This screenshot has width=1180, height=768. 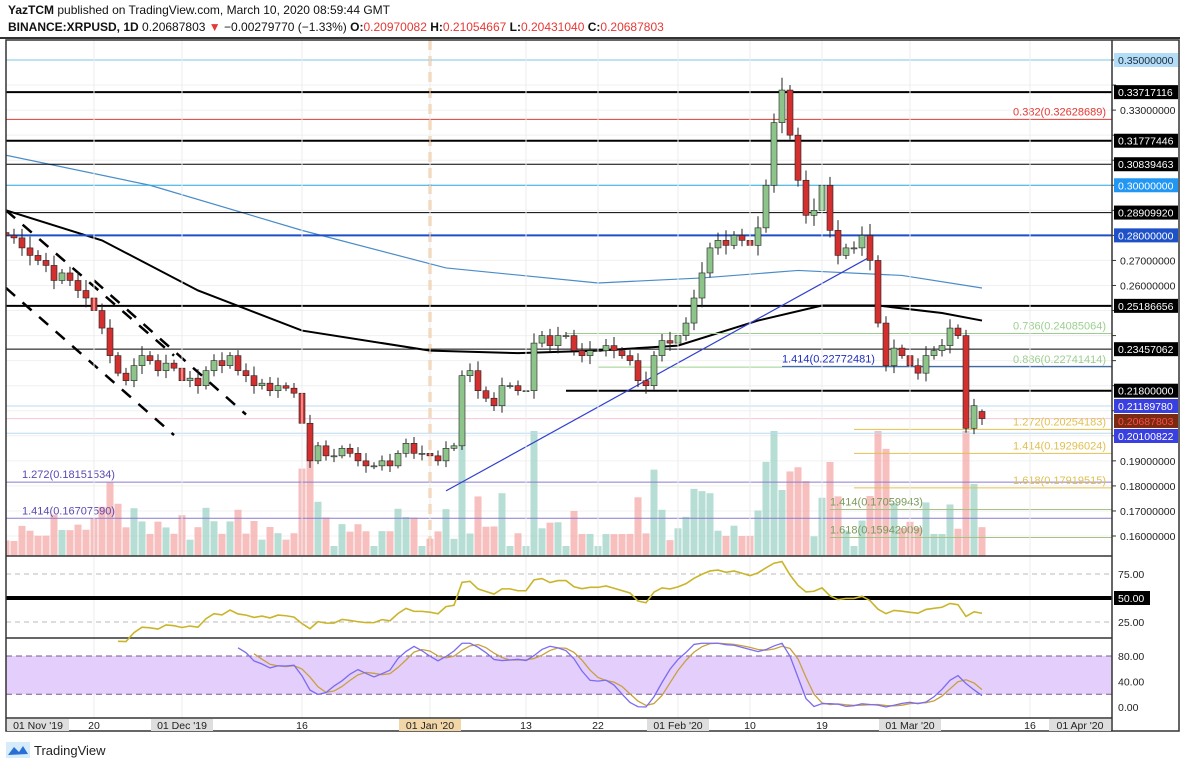 What do you see at coordinates (610, 675) in the screenshot?
I see `stoch-k-line` at bounding box center [610, 675].